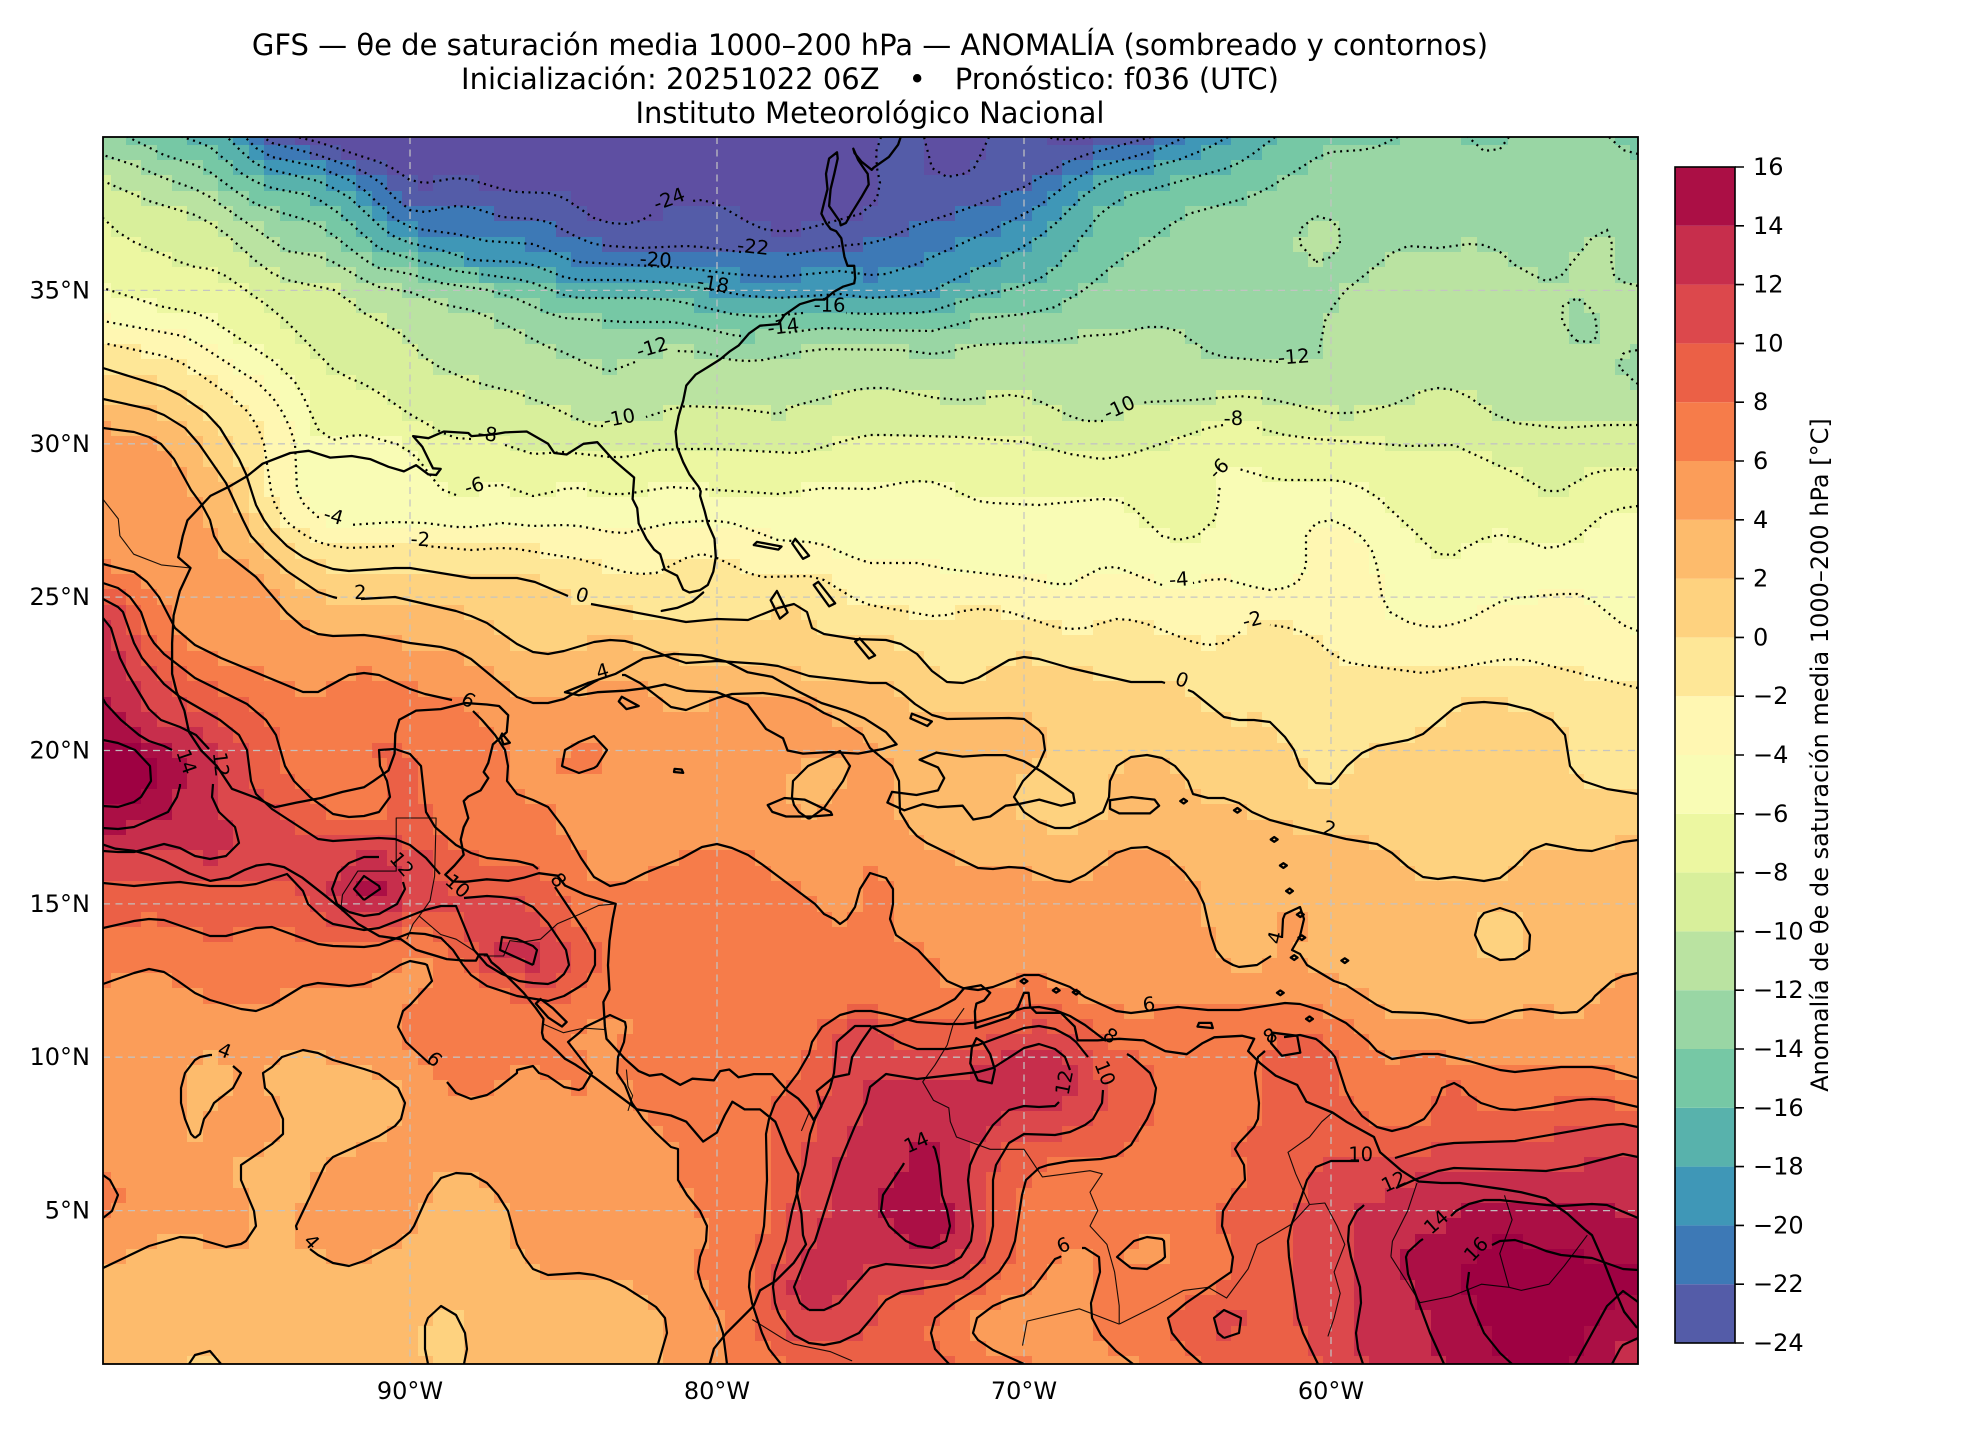  I want to click on coastline-trinidad, so click(1285, 1044).